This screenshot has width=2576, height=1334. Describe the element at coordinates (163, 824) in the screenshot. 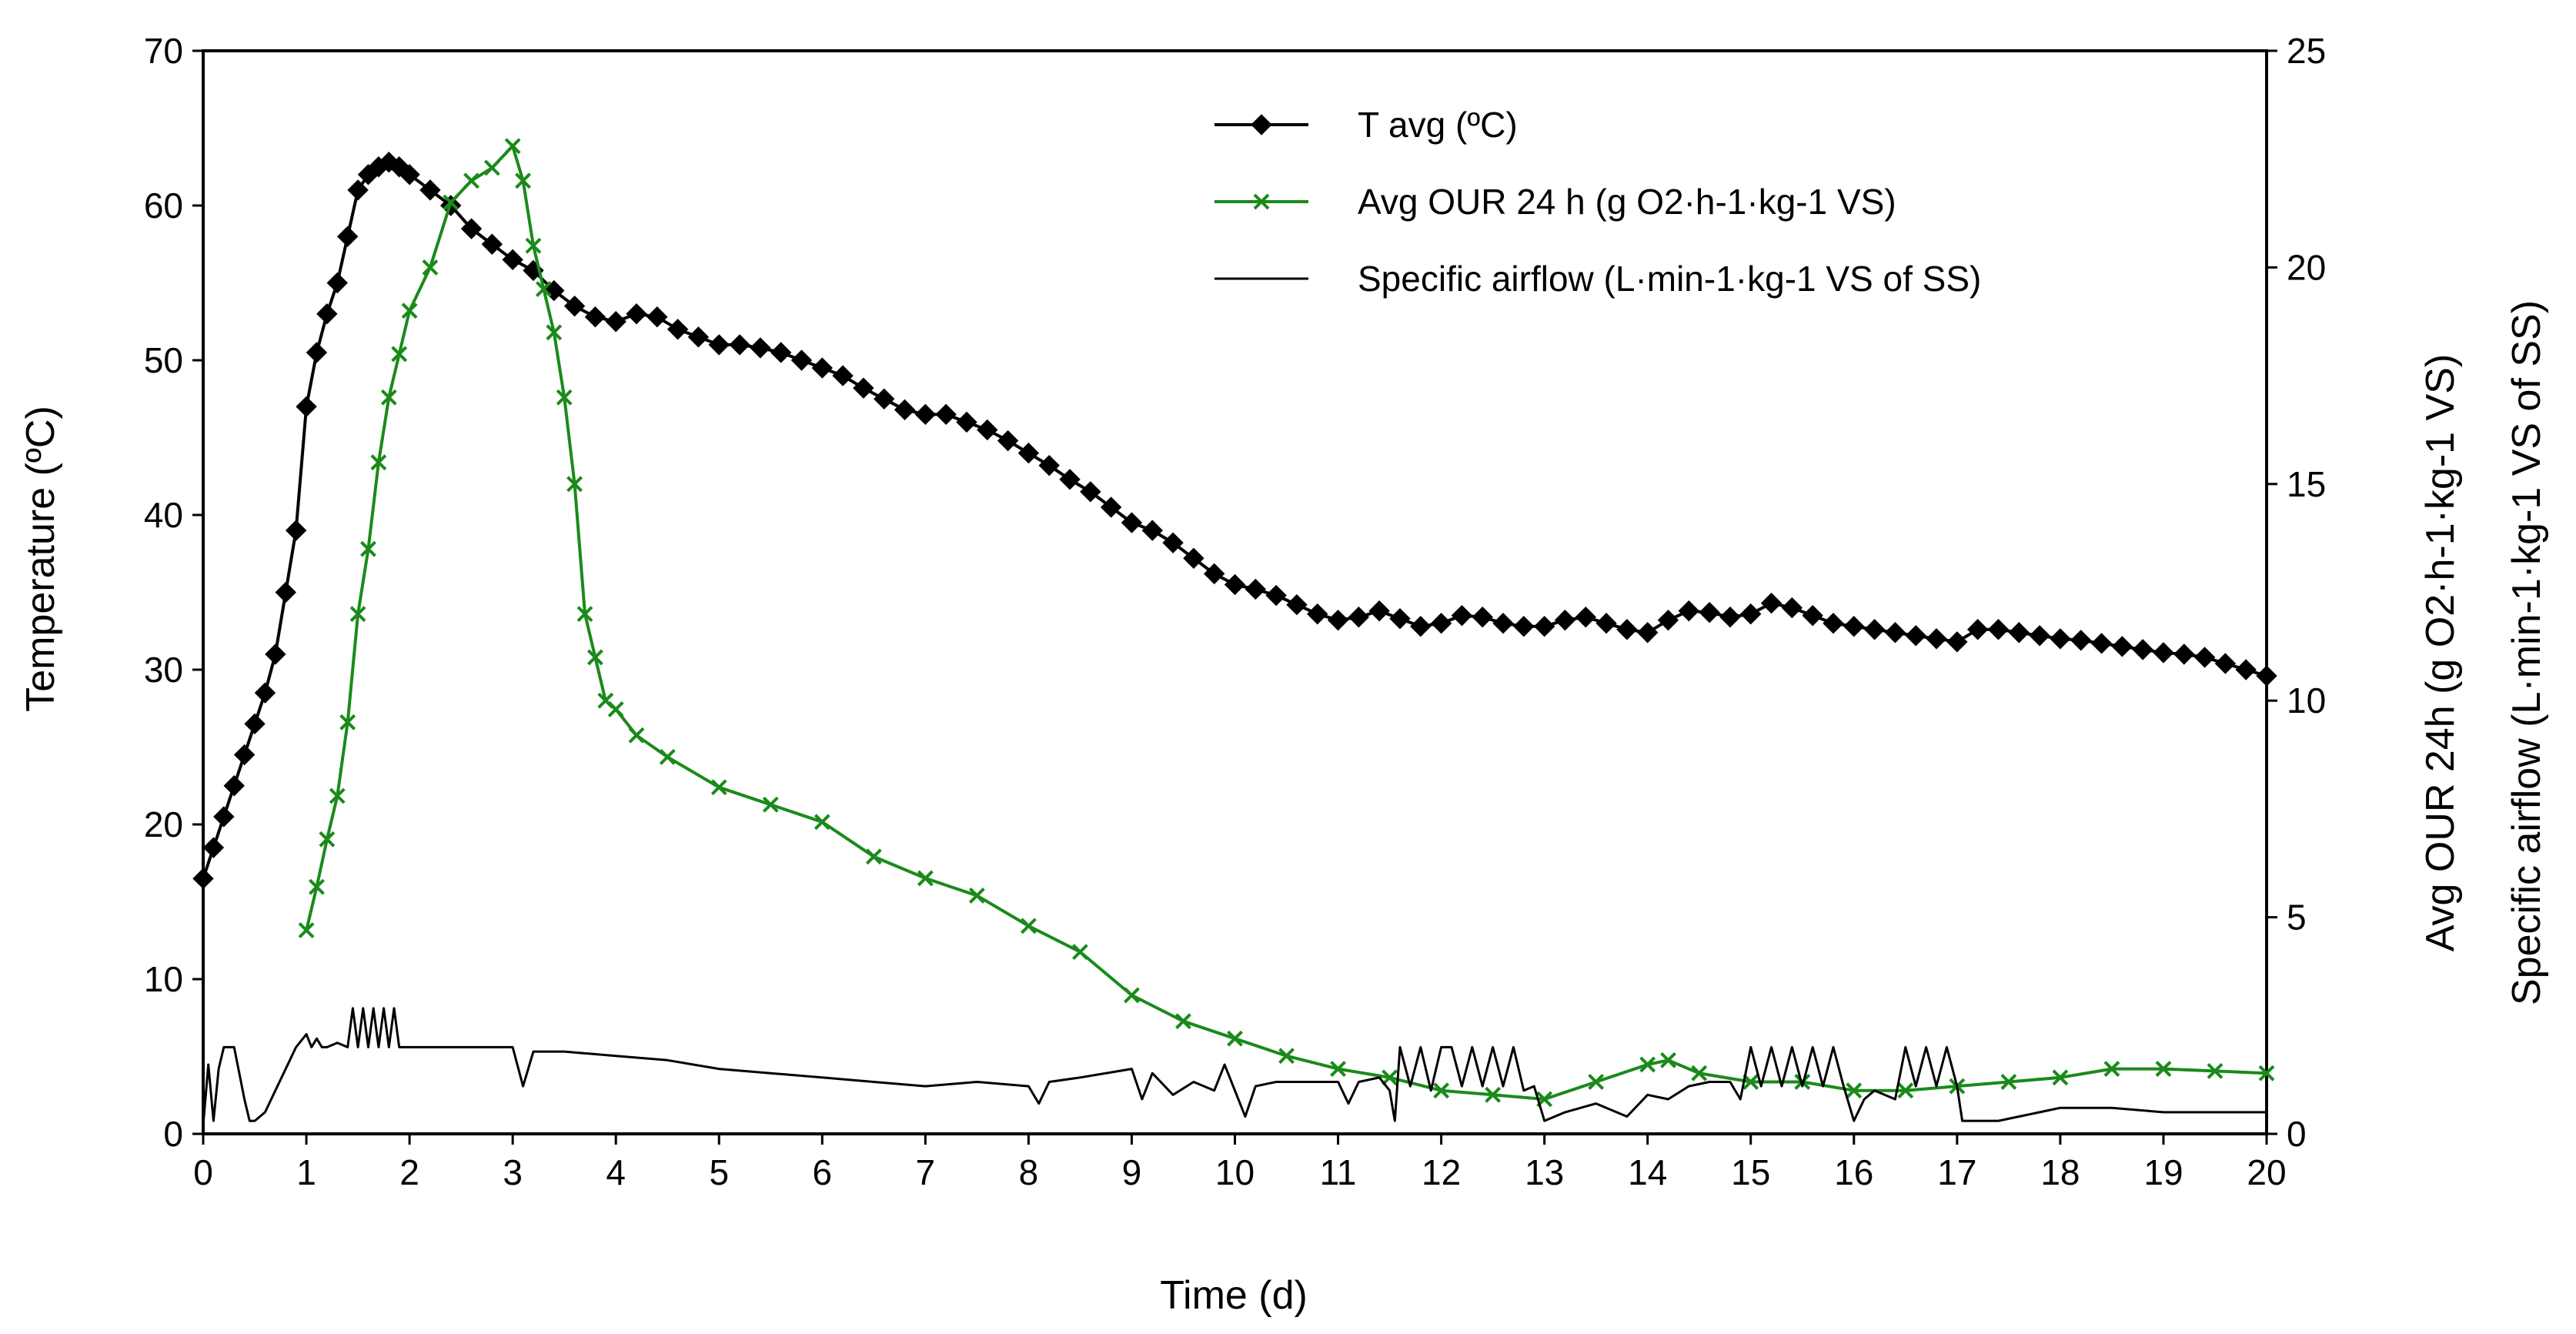

I see `y-left-tick-label: 20` at that location.